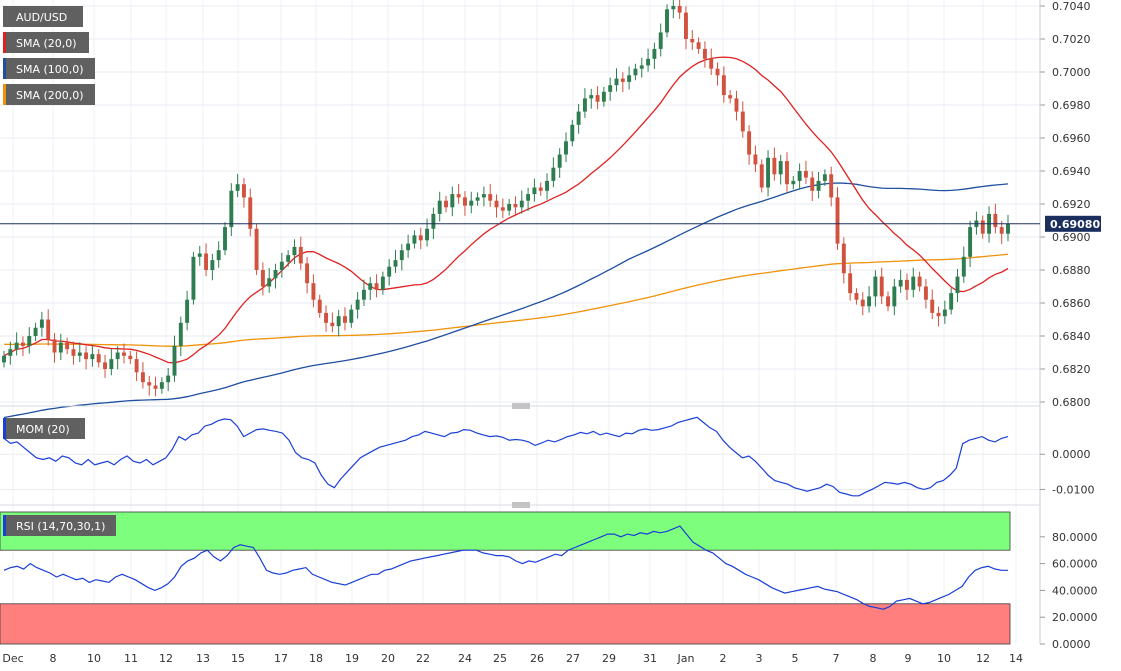 The image size is (1121, 671). What do you see at coordinates (43, 16) in the screenshot?
I see `legend-symbol: AUD/USD` at bounding box center [43, 16].